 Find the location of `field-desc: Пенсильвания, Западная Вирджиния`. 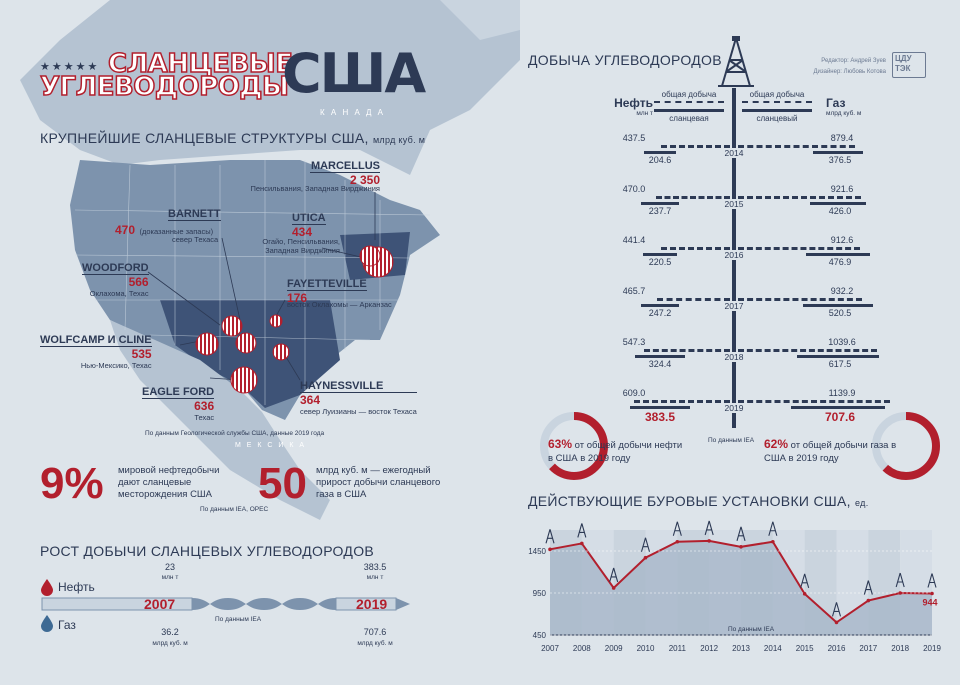

field-desc: Пенсильвания, Западная Вирджиния is located at coordinates (315, 188).